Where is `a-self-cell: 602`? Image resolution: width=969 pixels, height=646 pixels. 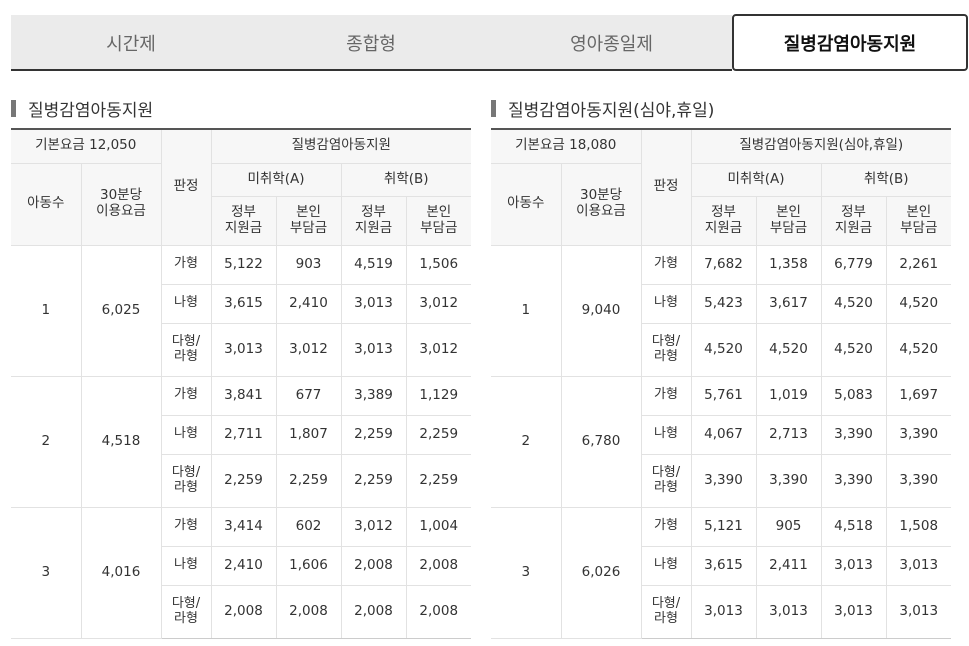 a-self-cell: 602 is located at coordinates (308, 526).